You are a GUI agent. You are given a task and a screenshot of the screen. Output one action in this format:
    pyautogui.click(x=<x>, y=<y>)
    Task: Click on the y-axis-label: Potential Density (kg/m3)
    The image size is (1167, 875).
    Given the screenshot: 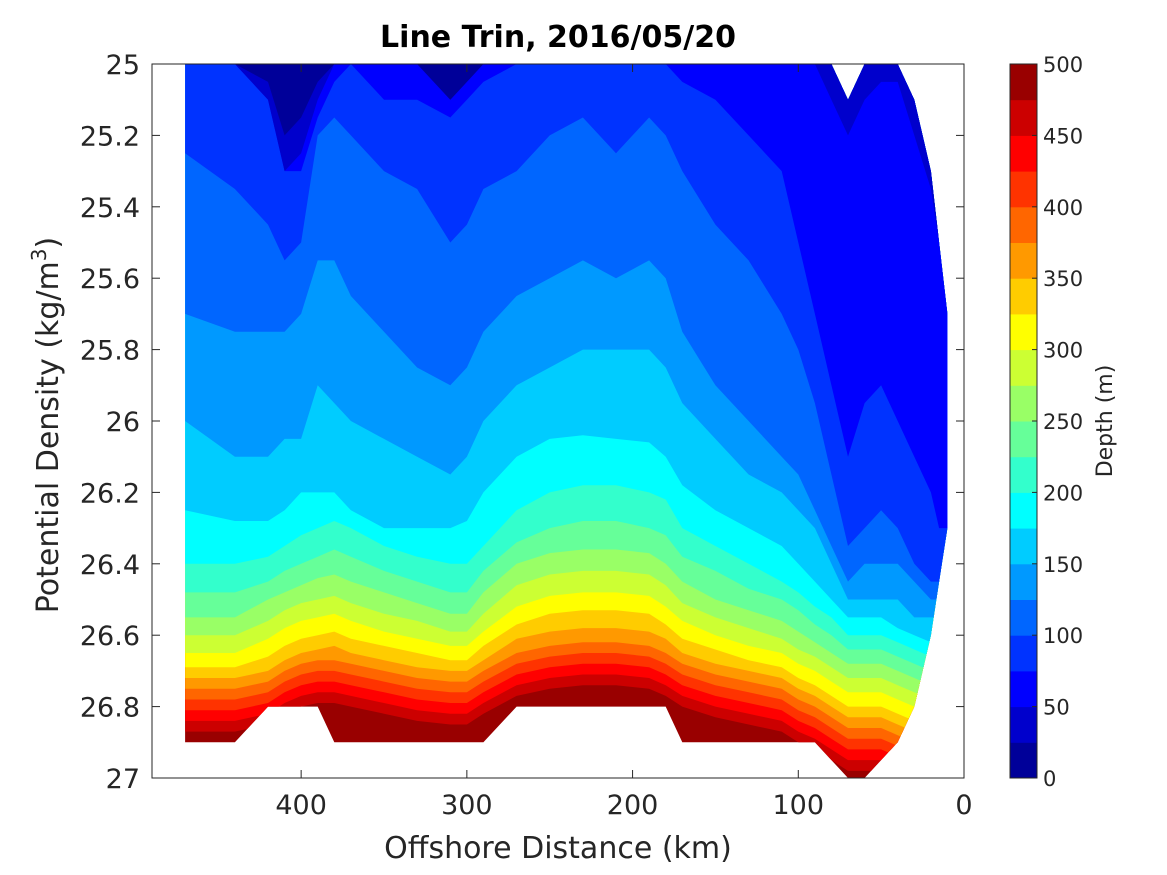 What is the action you would take?
    pyautogui.click(x=46, y=425)
    